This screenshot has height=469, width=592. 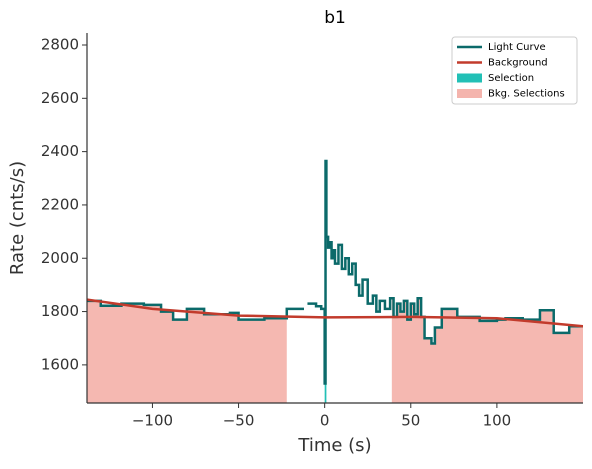 What do you see at coordinates (60, 98) in the screenshot?
I see `y-tick-label: 2600` at bounding box center [60, 98].